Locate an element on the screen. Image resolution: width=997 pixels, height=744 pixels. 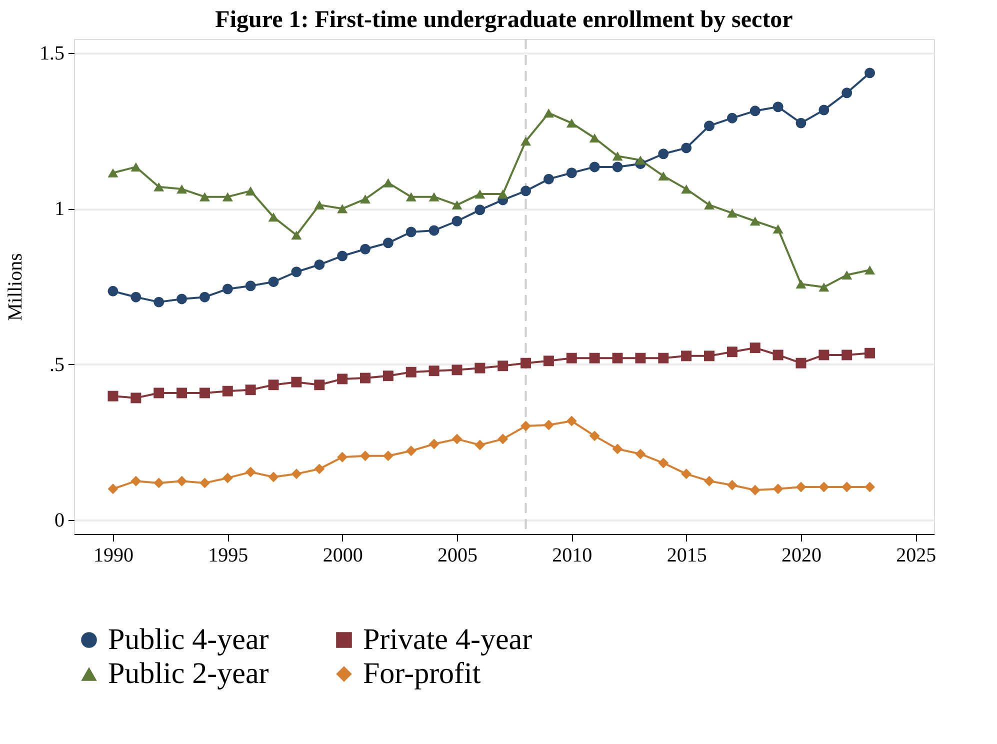
x-tick-label: 2000 is located at coordinates (342, 555).